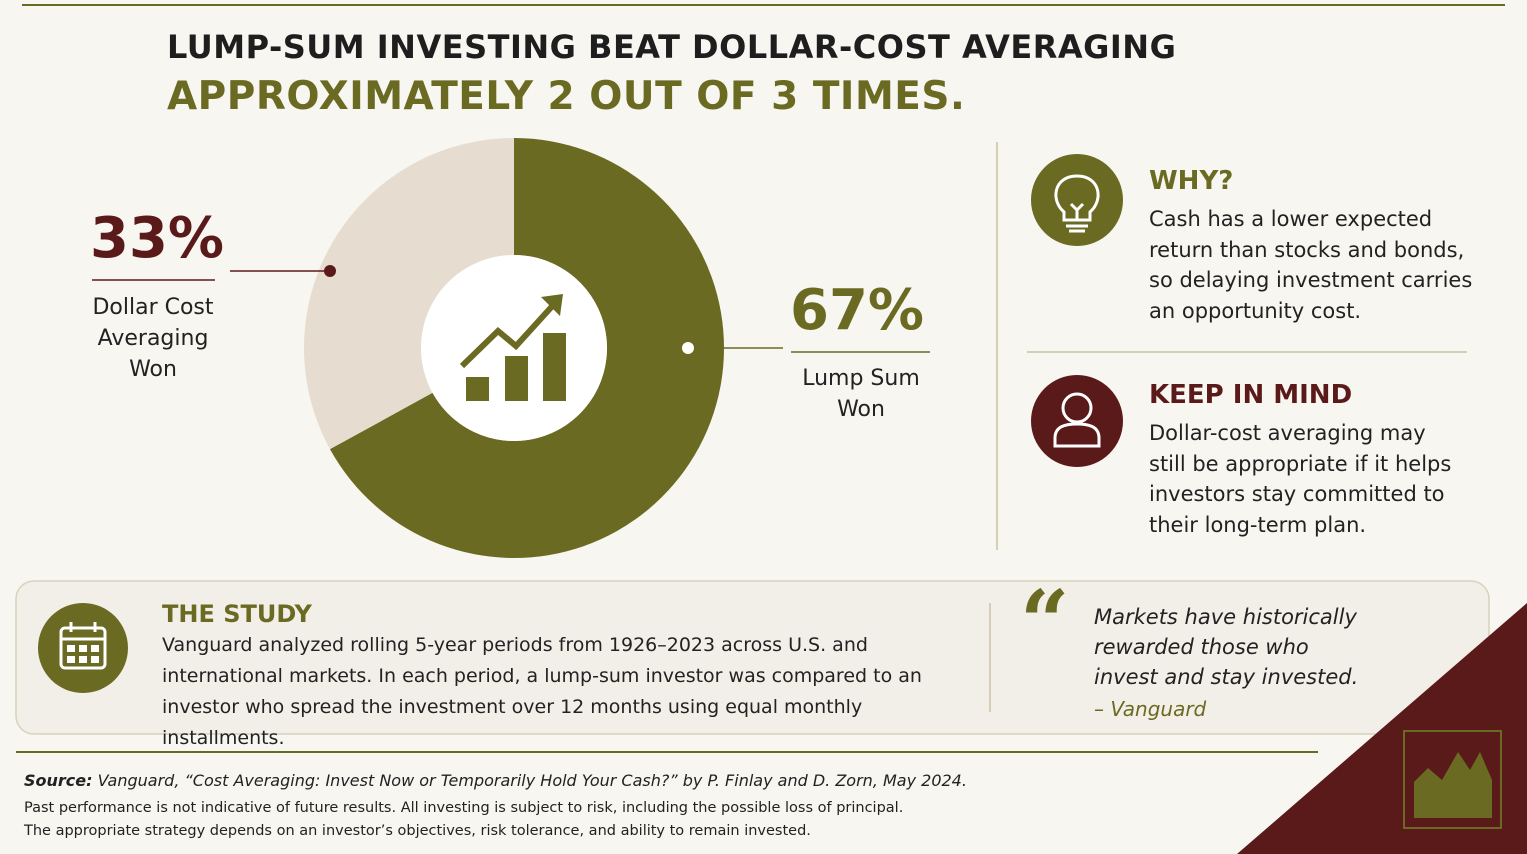 Image resolution: width=1527 pixels, height=854 pixels. I want to click on study-title: THE STUDY, so click(237, 614).